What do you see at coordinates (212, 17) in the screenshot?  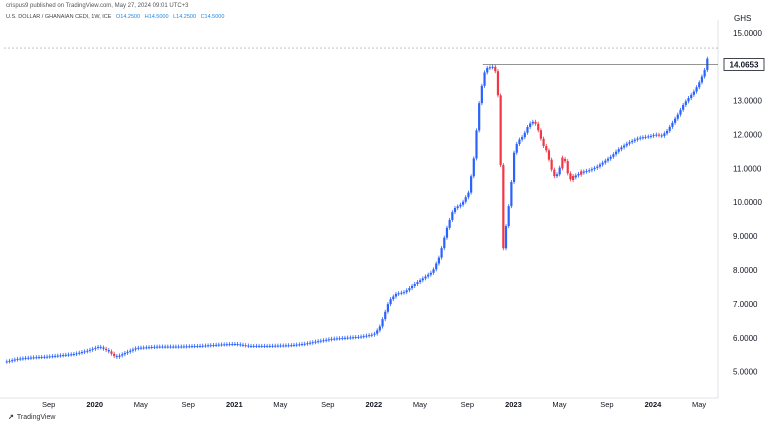 I see `ohlc-close: C14.5000` at bounding box center [212, 17].